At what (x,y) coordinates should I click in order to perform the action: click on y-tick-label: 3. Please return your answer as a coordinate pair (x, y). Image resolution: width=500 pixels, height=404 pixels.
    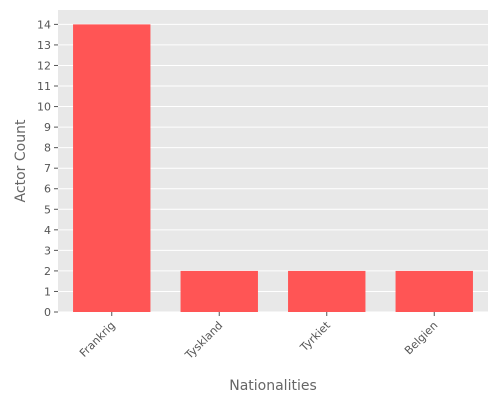
    Looking at the image, I should click on (47, 250).